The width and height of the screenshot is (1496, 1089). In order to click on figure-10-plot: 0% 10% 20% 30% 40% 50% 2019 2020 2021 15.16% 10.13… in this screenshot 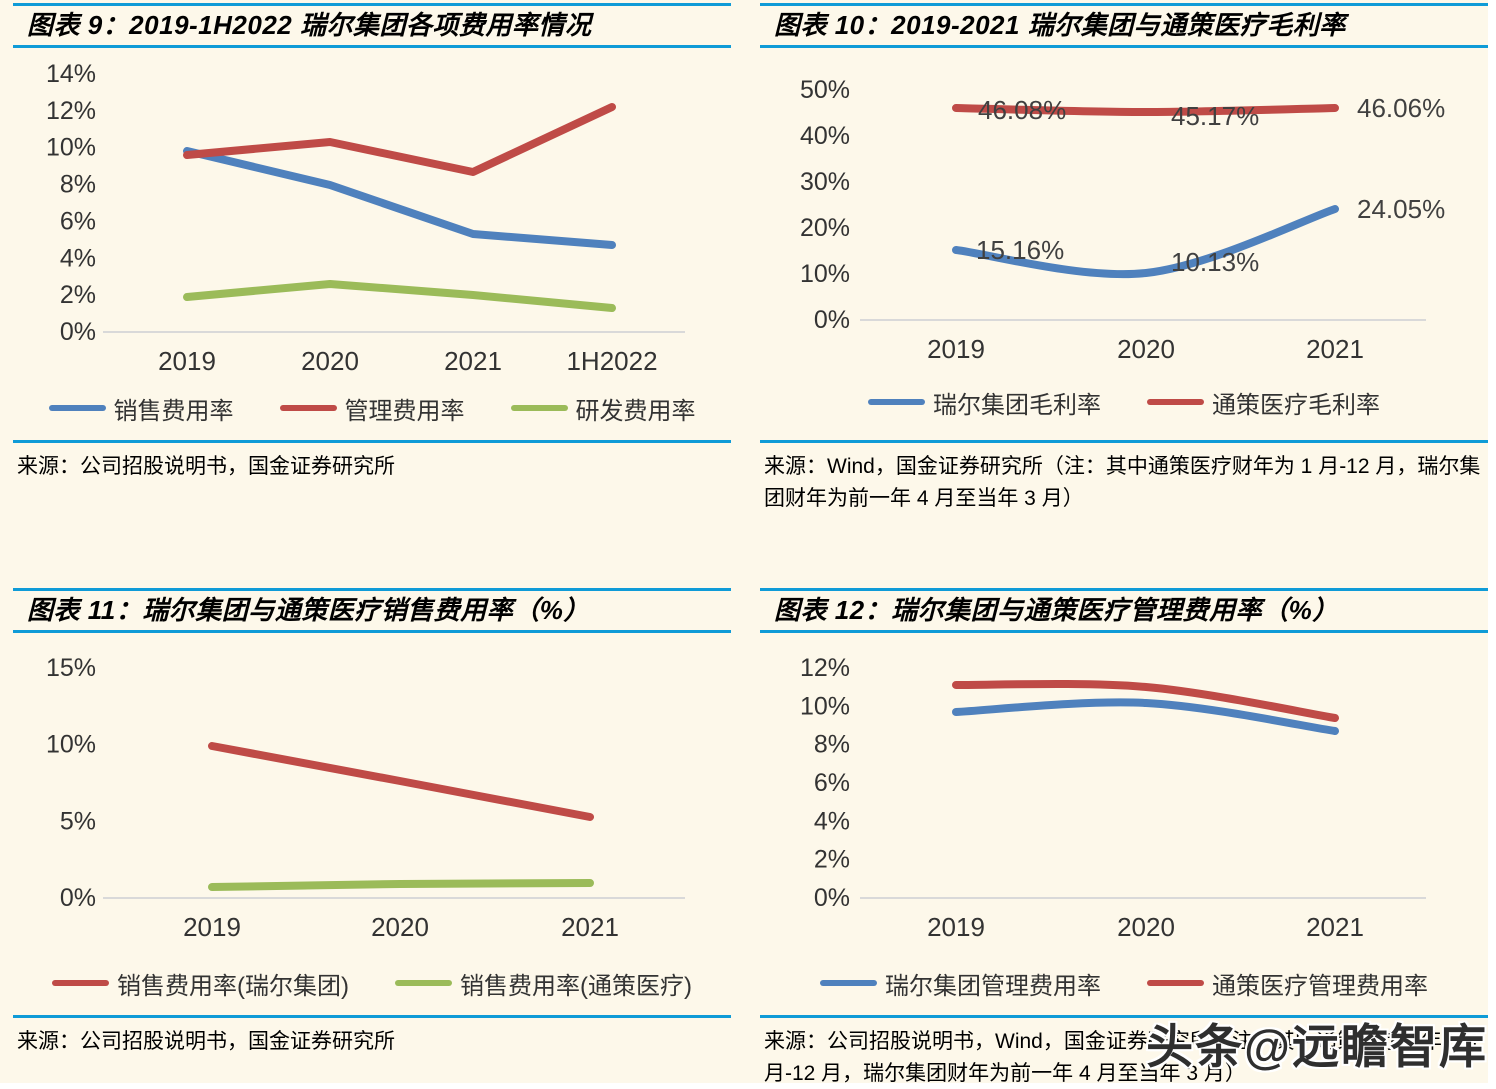, I will do `click(1122, 220)`.